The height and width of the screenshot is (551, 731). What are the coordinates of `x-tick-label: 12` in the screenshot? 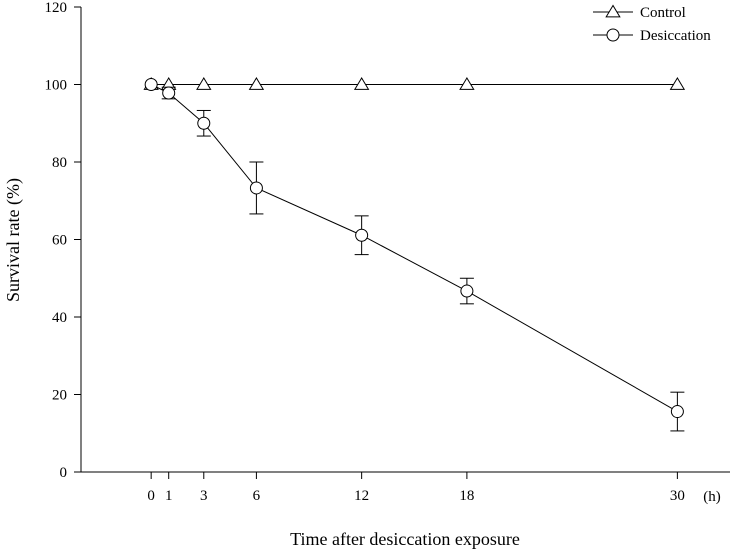 It's located at (361, 496).